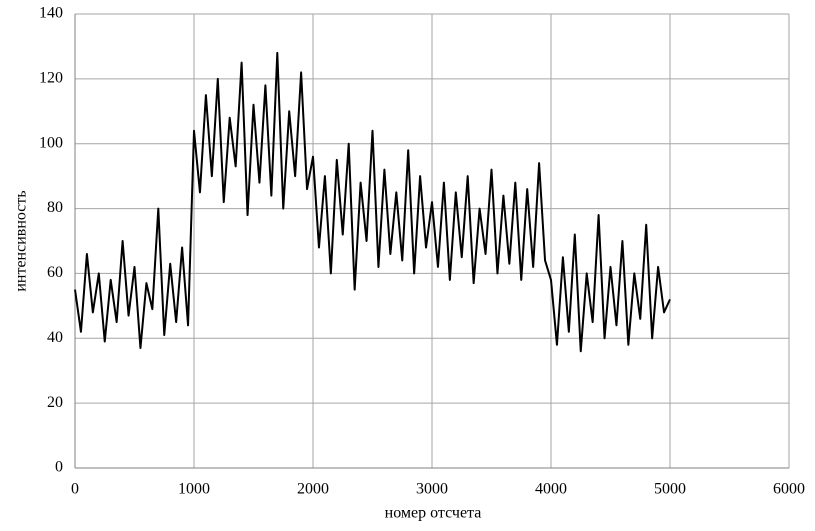  I want to click on y-tick-label: 60, so click(55, 272).